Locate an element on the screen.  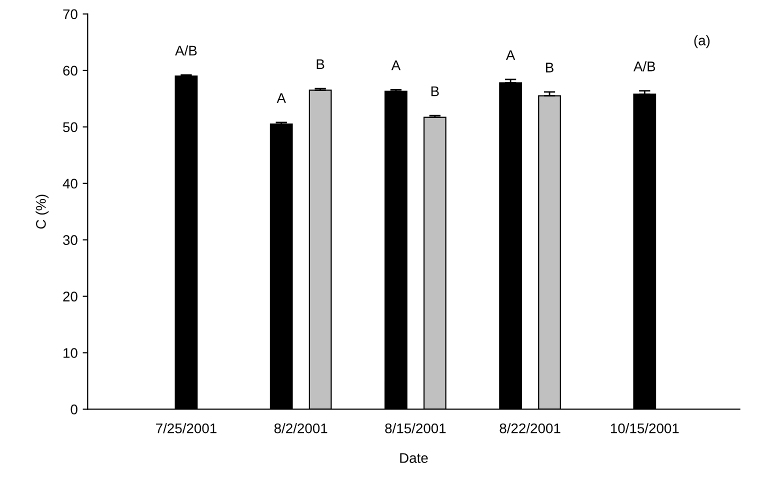
x-tick-label: 10/15/2001 is located at coordinates (644, 428).